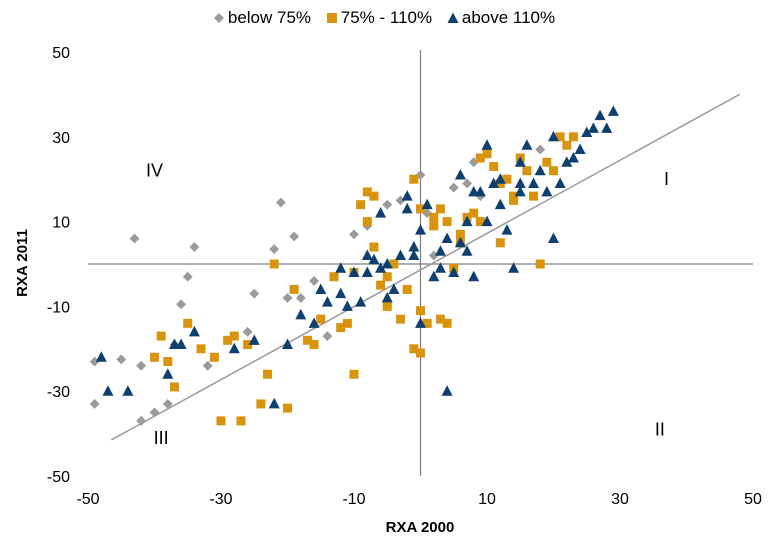  I want to click on diamond-marker-icon, so click(218, 18).